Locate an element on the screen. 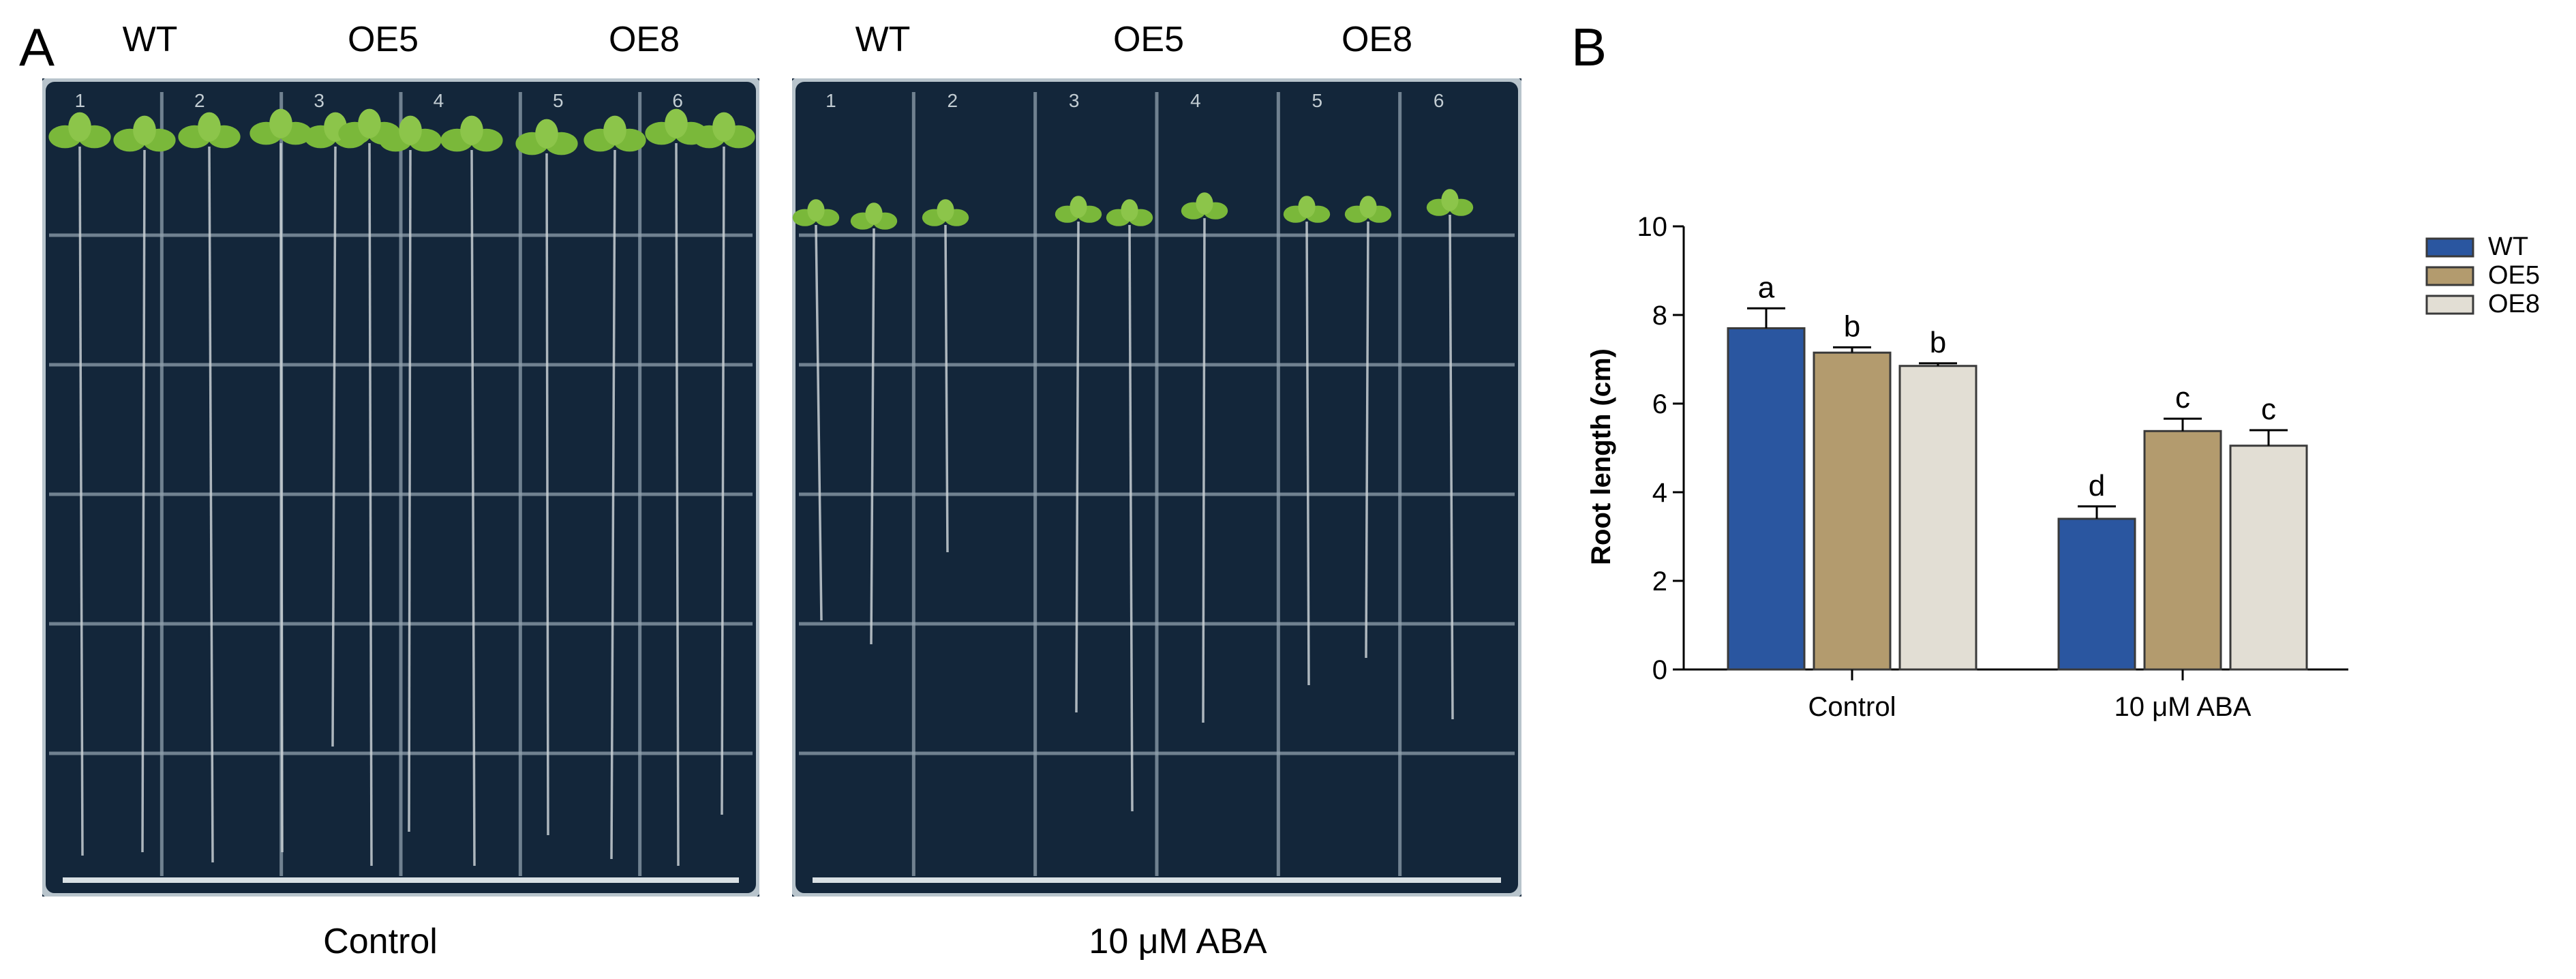 The image size is (2576, 979). legend-label-wt: WT is located at coordinates (2508, 246).